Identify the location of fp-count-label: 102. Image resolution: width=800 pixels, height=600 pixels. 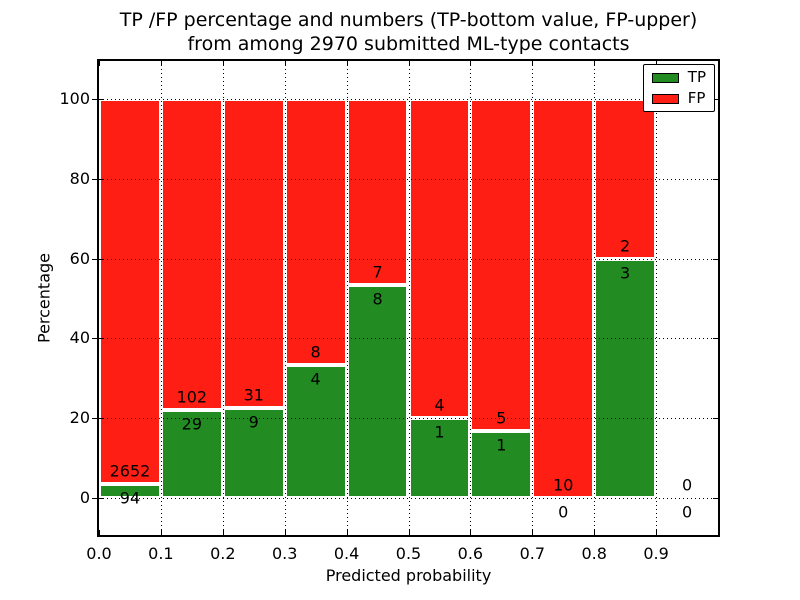
(192, 397).